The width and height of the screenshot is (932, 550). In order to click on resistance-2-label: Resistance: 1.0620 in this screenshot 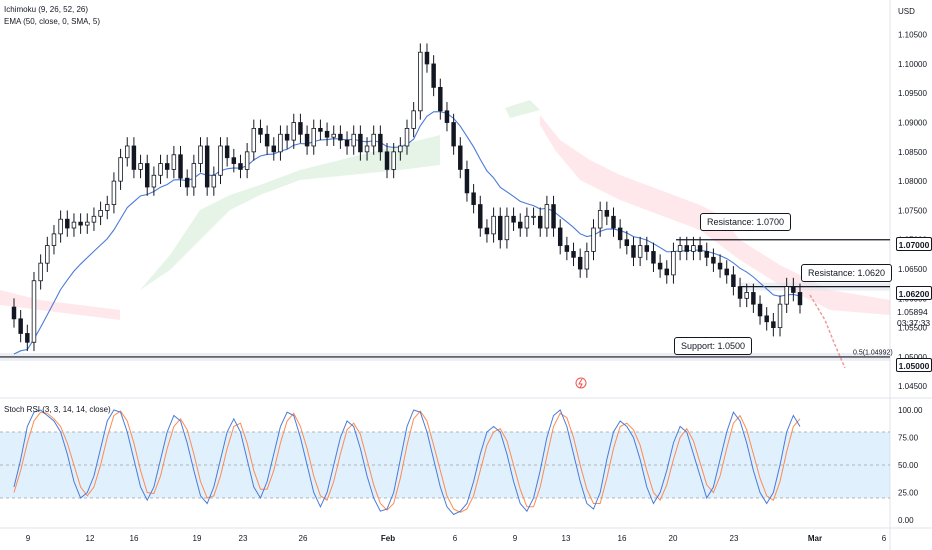, I will do `click(847, 273)`.